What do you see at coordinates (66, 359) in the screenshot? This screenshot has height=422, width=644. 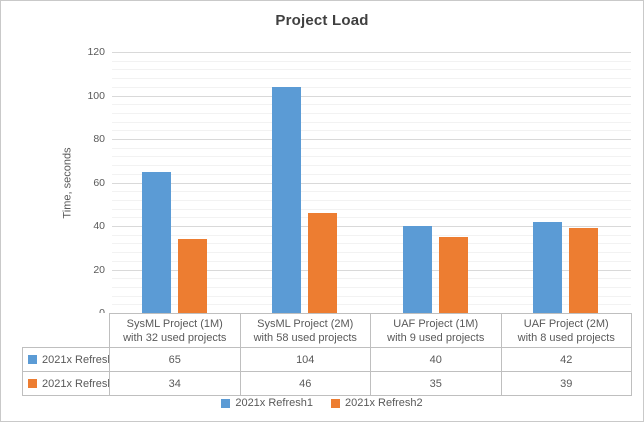 I see `series-row-header: 2021x Refresh1` at bounding box center [66, 359].